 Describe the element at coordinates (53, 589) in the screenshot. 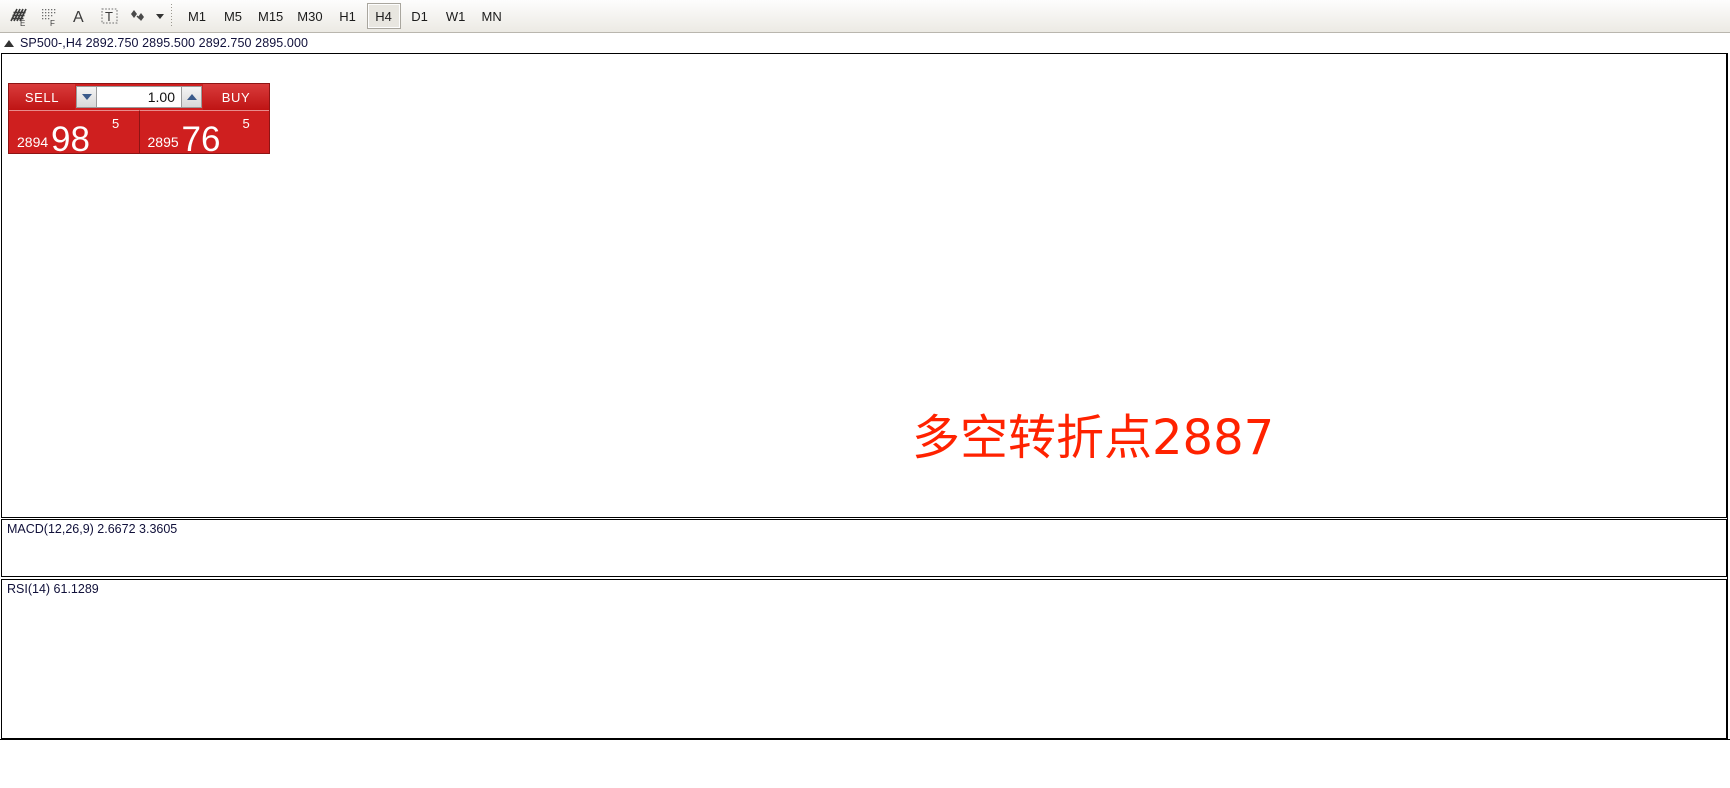

I see `rsi-title: RSI(14) 61.1289` at that location.